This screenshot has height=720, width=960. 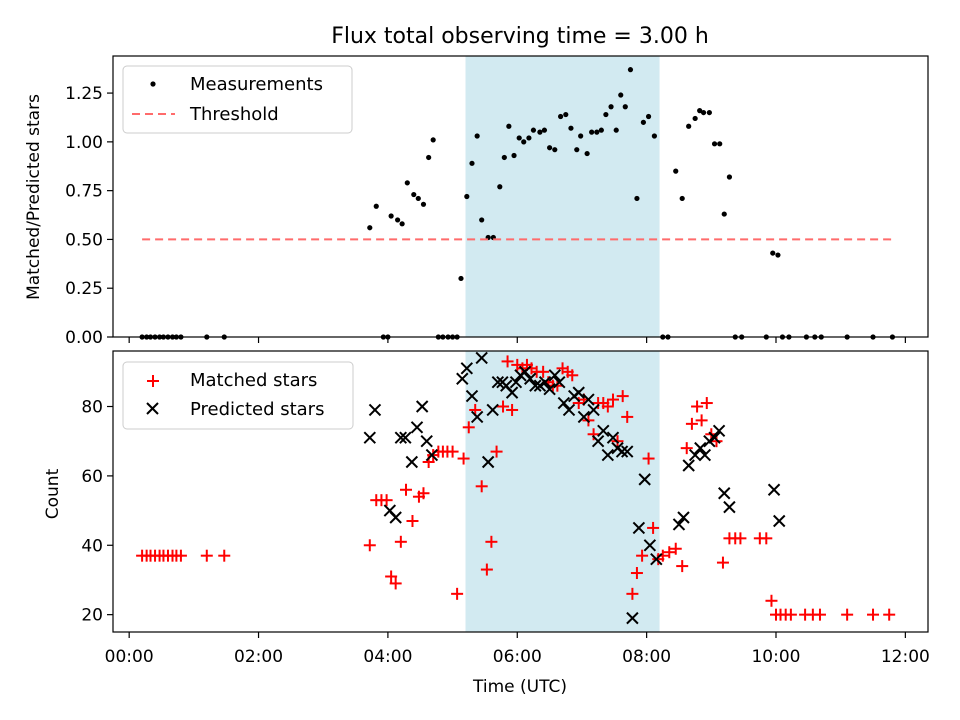 What do you see at coordinates (129, 657) in the screenshot?
I see `x-tick-label: 00:00` at bounding box center [129, 657].